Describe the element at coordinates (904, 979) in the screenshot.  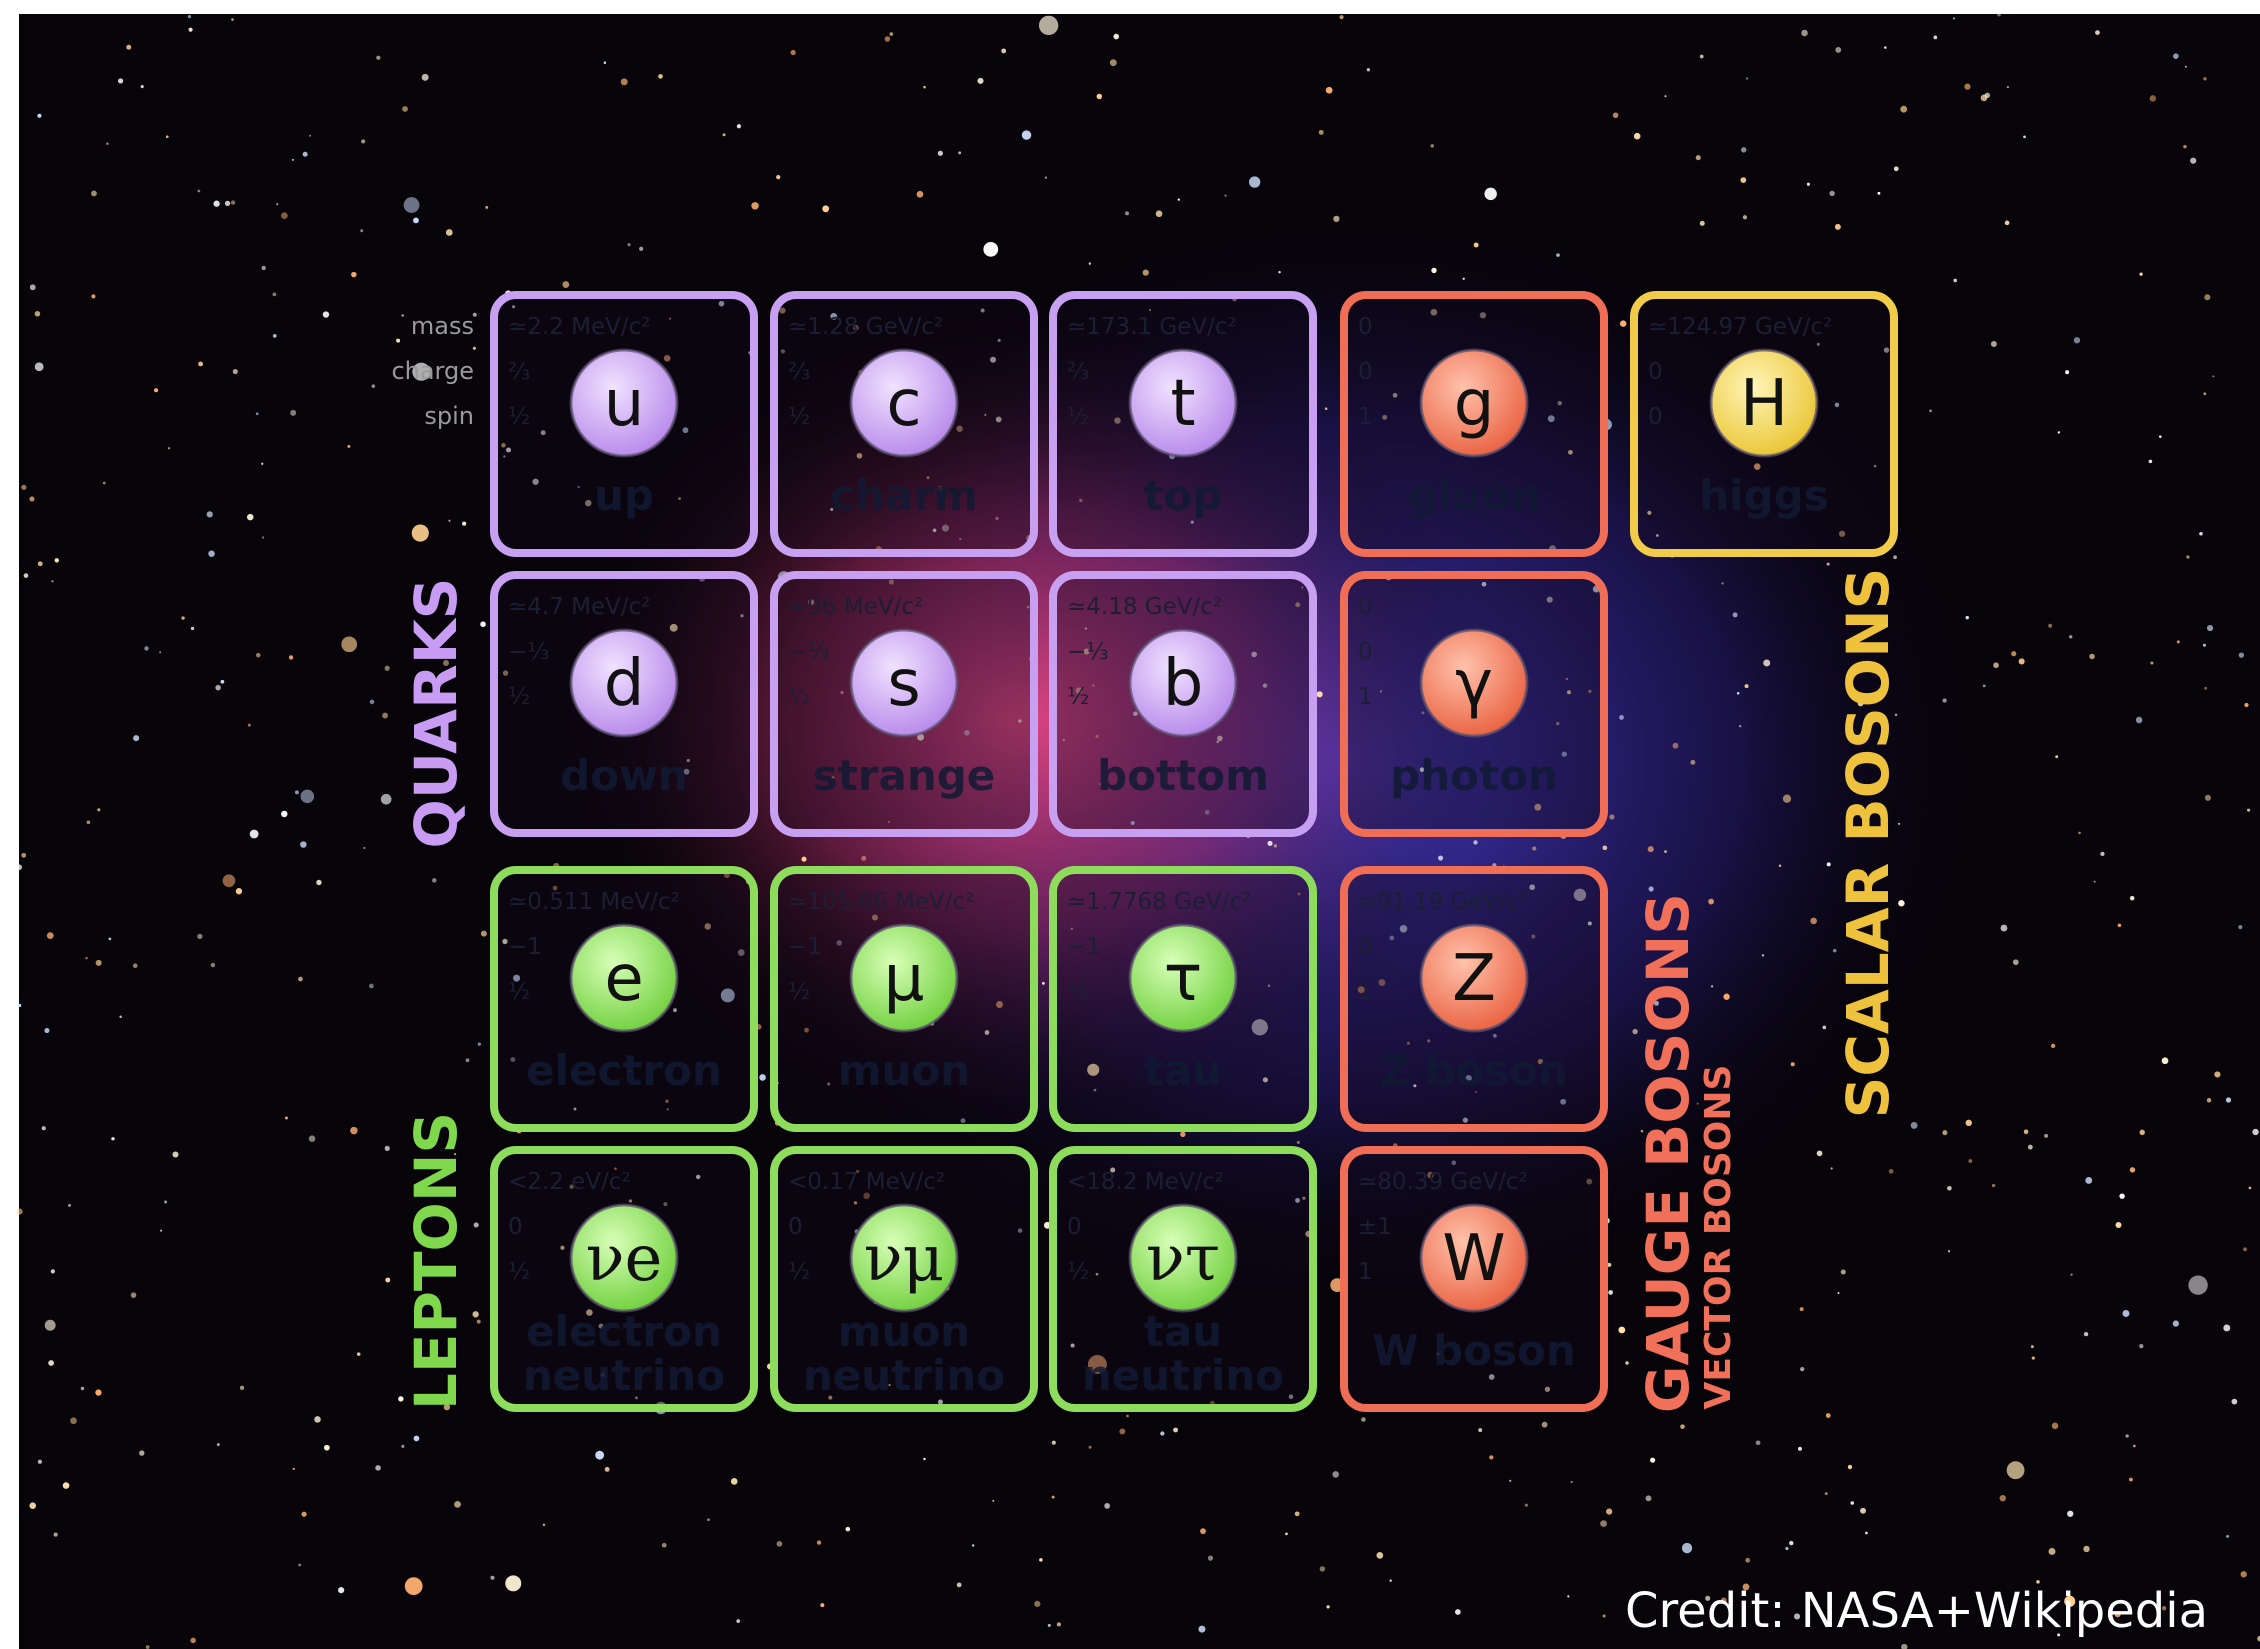
I see `particle-symbol: μ` at that location.